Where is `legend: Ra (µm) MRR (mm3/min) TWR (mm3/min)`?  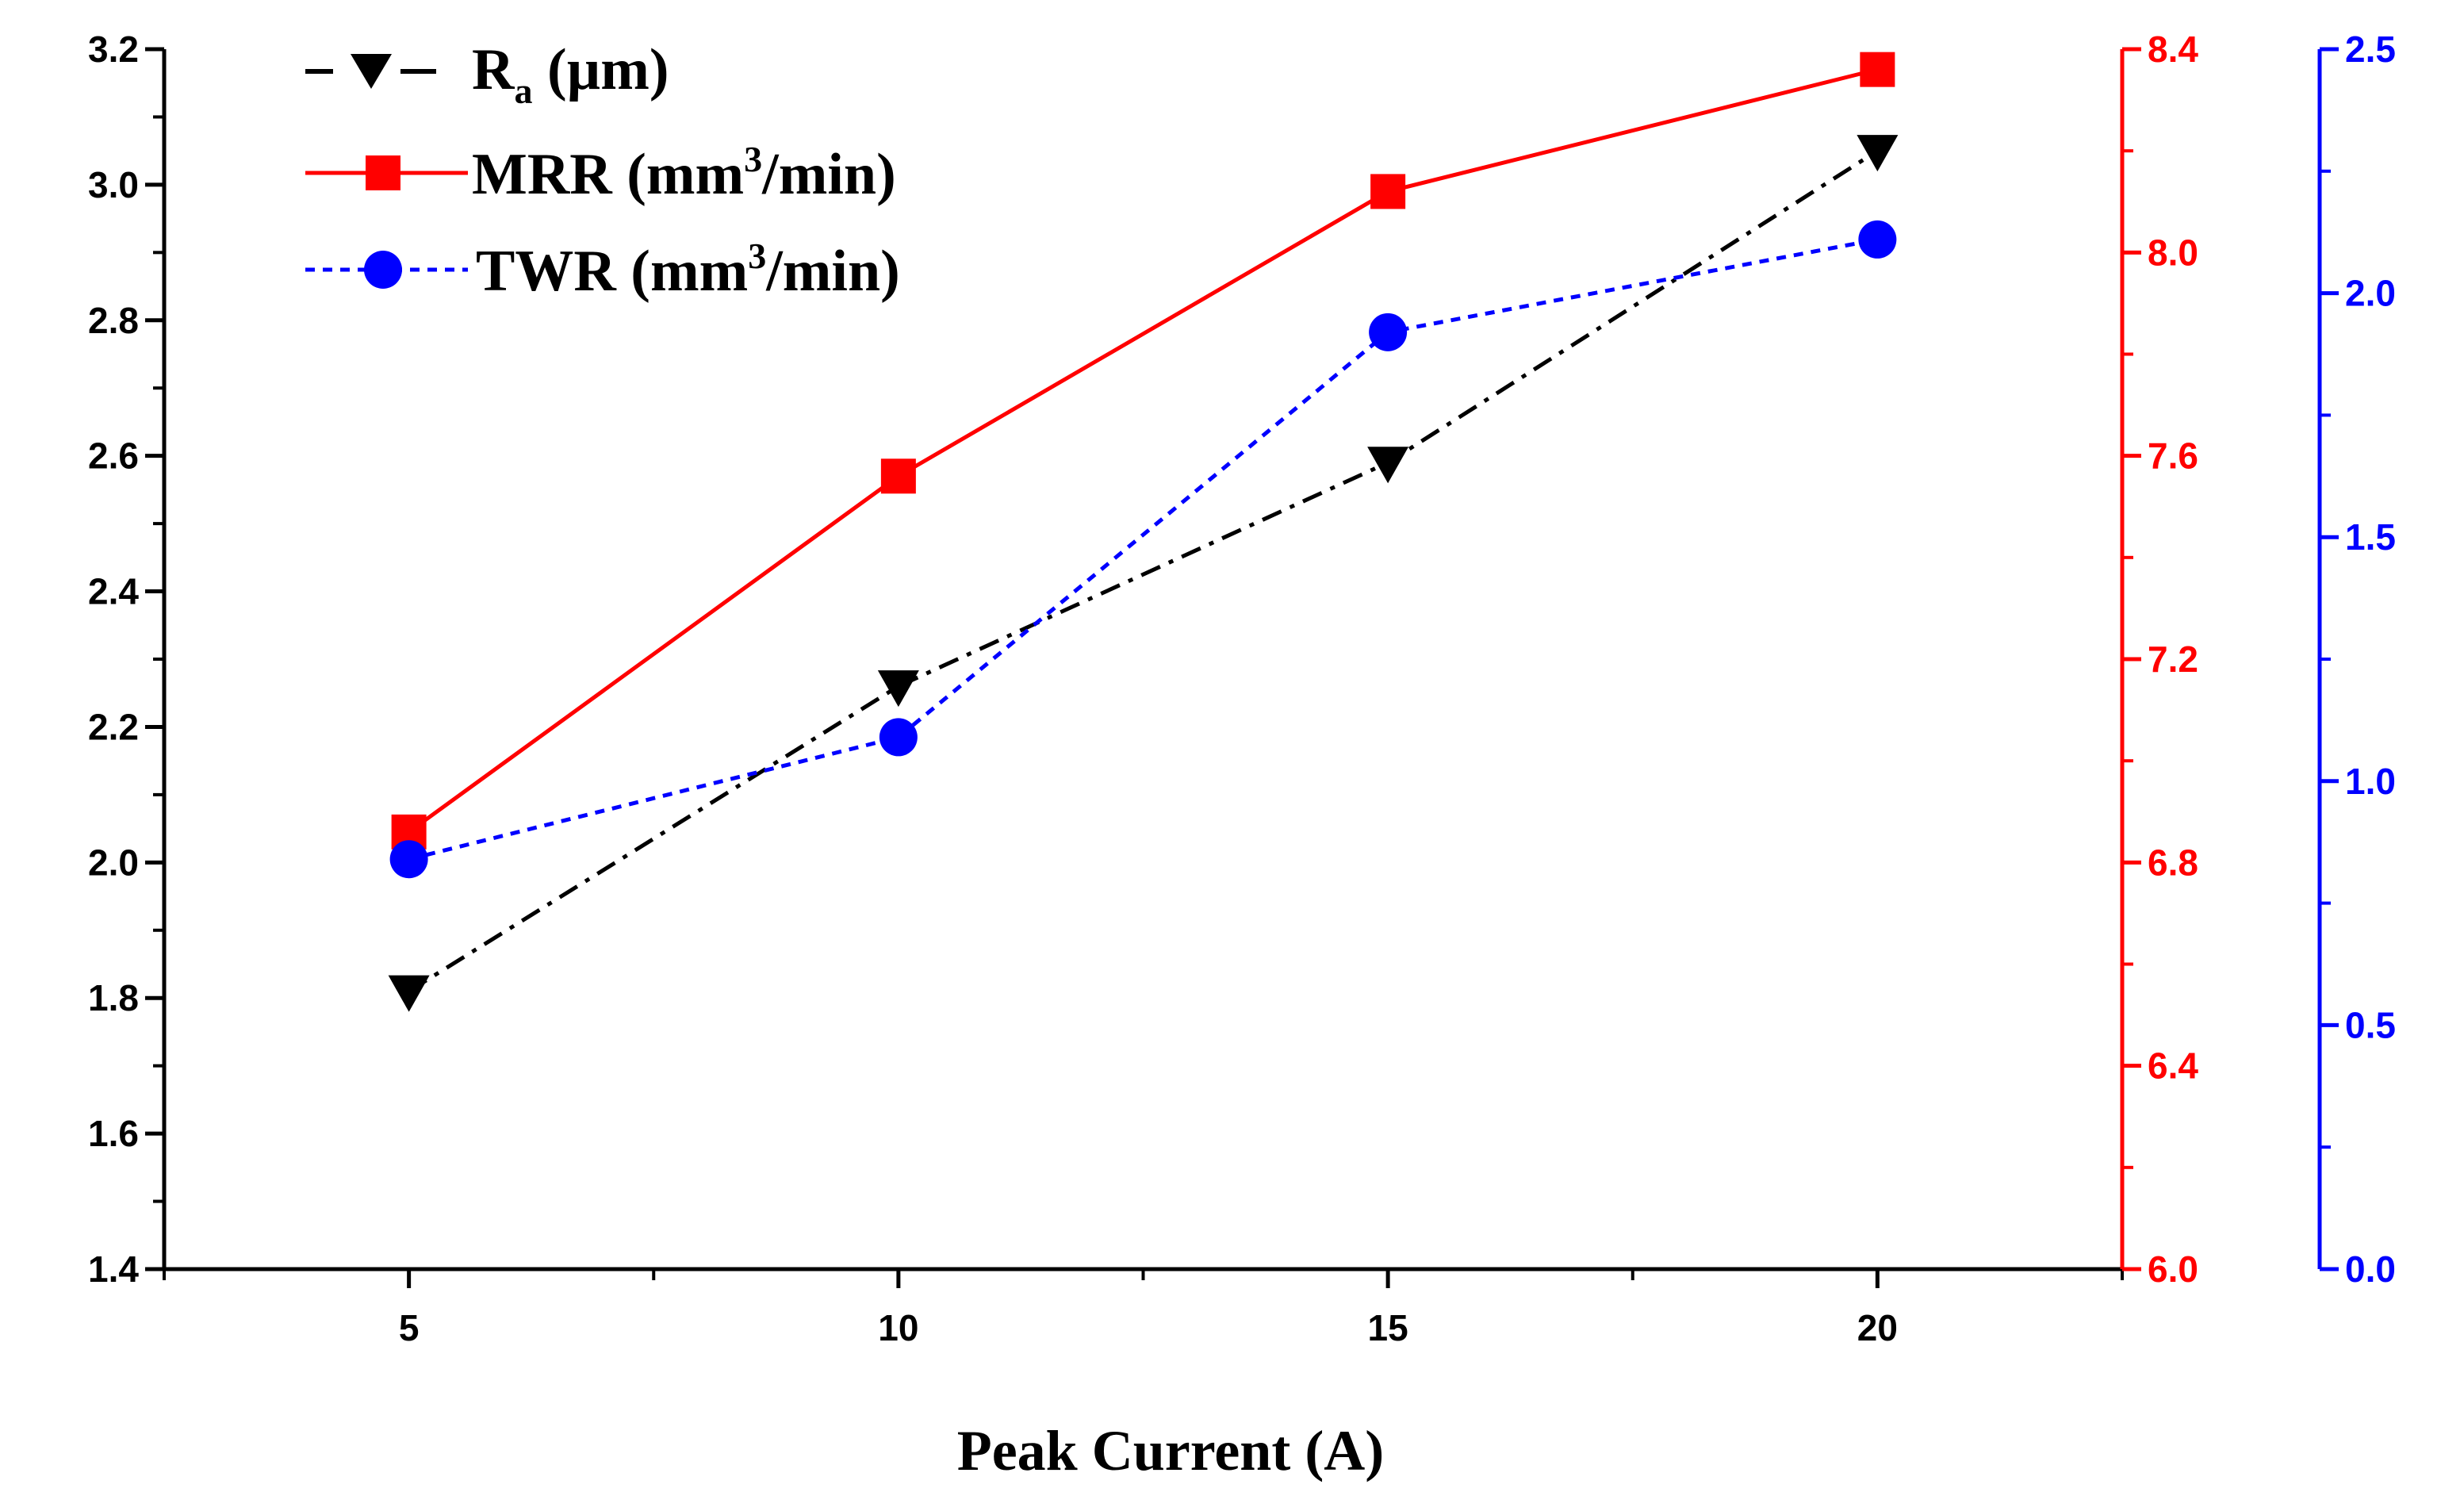
legend: Ra (µm) MRR (mm3/min) TWR (mm3/min) is located at coordinates (602, 170).